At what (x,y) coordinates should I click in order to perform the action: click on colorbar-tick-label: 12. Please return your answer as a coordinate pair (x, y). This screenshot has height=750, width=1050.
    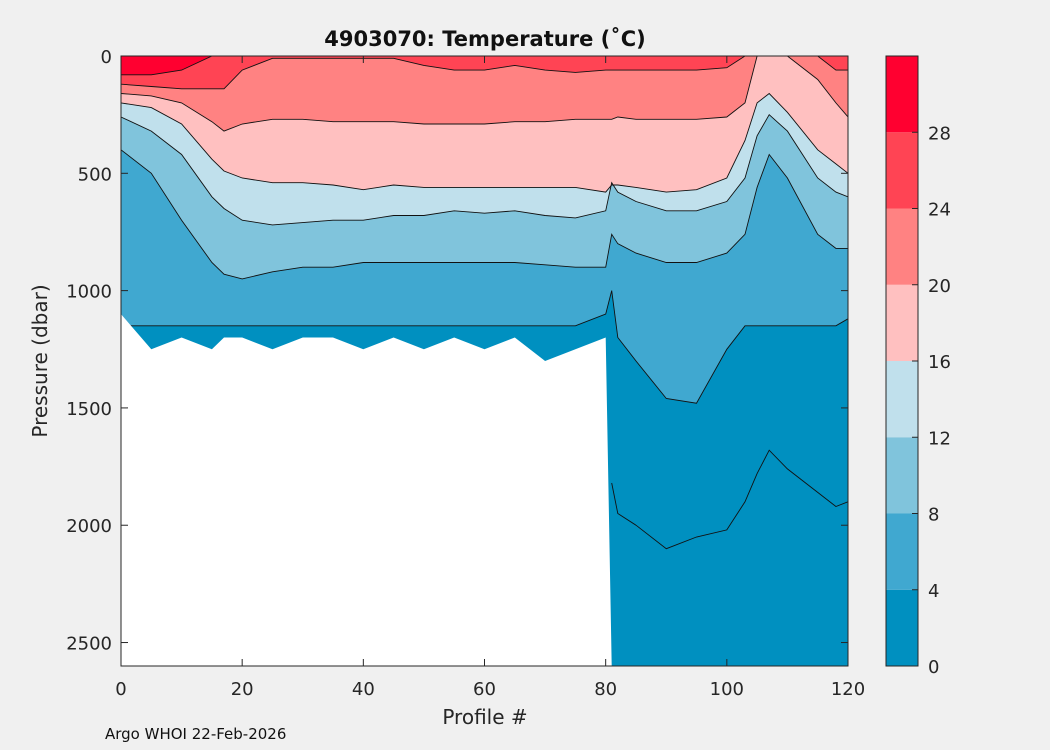
    Looking at the image, I should click on (939, 438).